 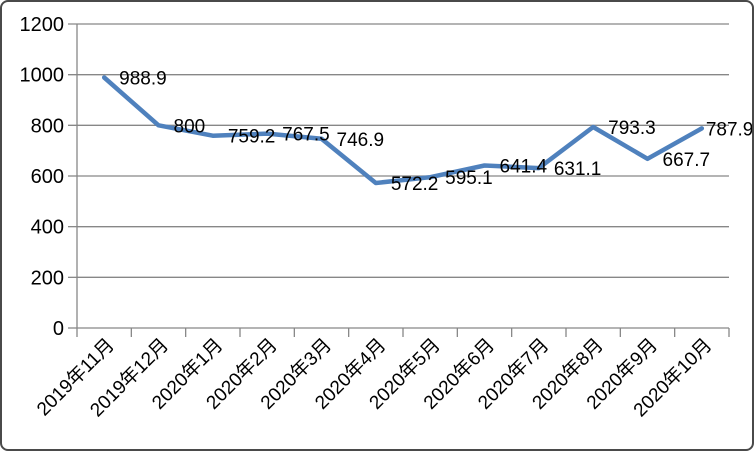 I want to click on data-label: 595.1, so click(x=469, y=178).